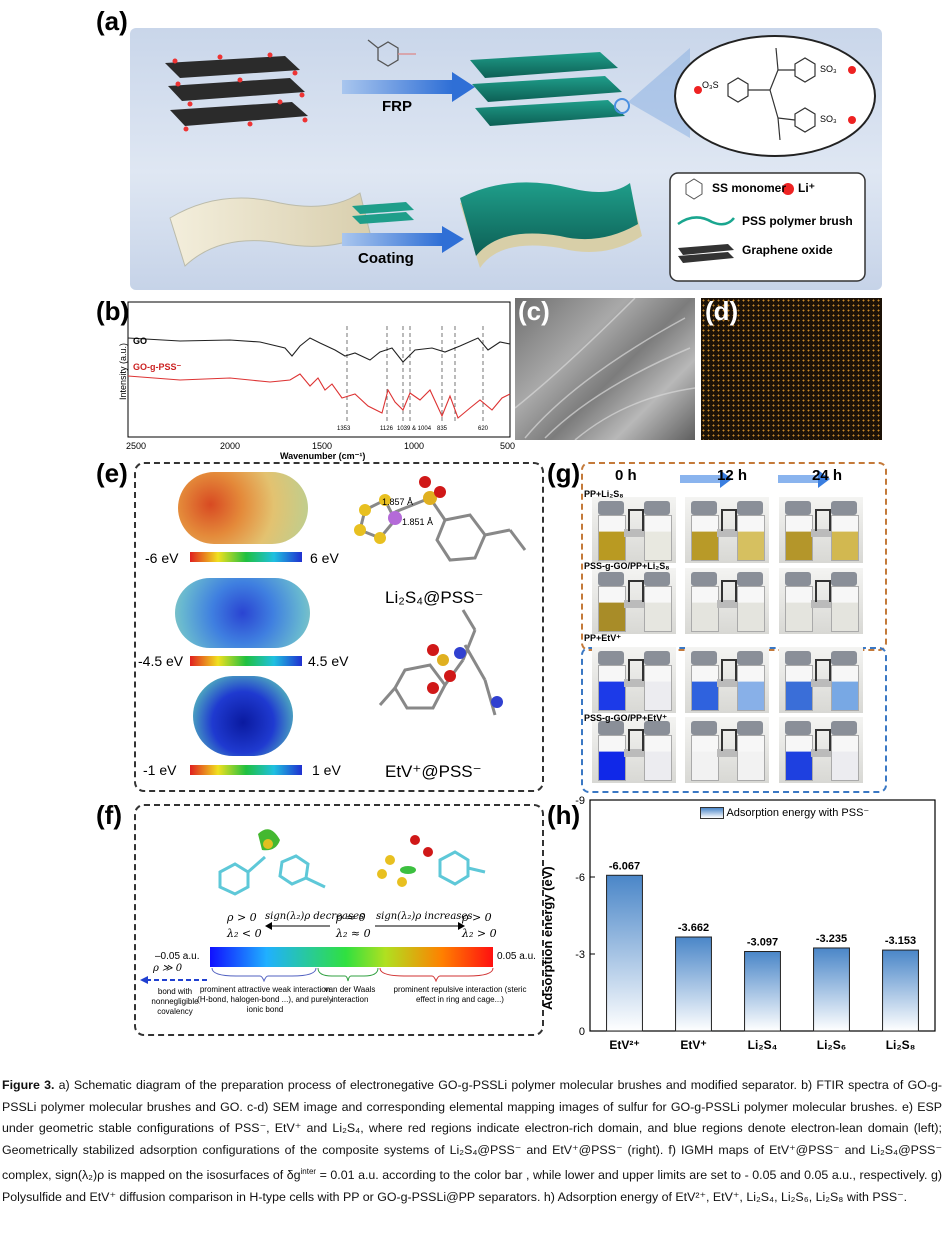  What do you see at coordinates (339, 627) in the screenshot?
I see `panel-e-box` at bounding box center [339, 627].